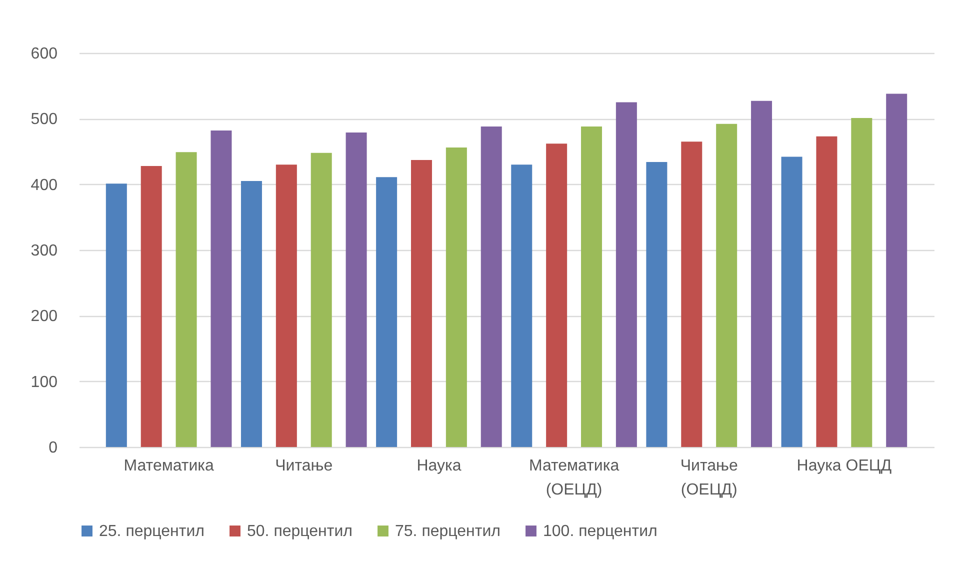  I want to click on y-tick-label: 0, so click(53, 448).